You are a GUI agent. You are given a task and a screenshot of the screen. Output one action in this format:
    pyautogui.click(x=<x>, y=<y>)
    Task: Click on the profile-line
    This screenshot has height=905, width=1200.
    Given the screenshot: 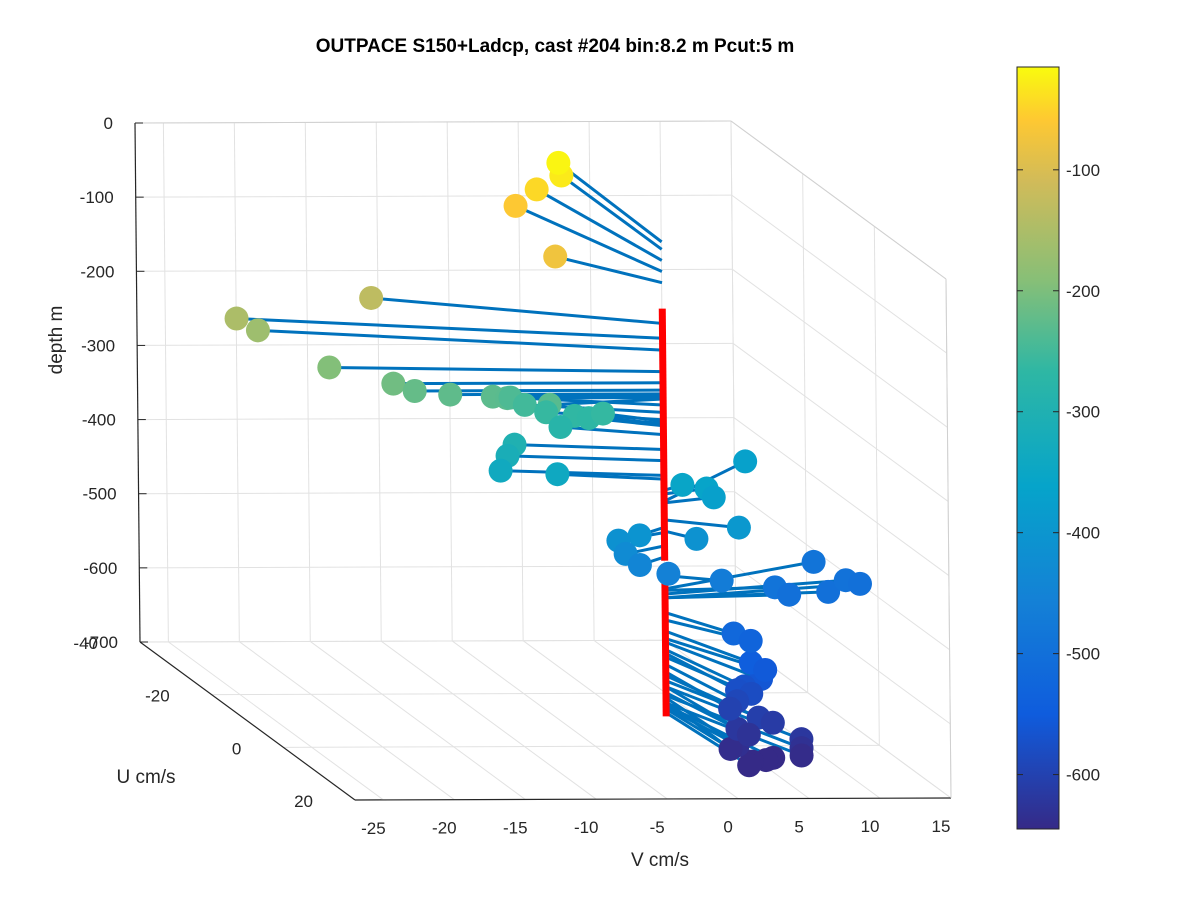 What is the action you would take?
    pyautogui.click(x=664, y=512)
    